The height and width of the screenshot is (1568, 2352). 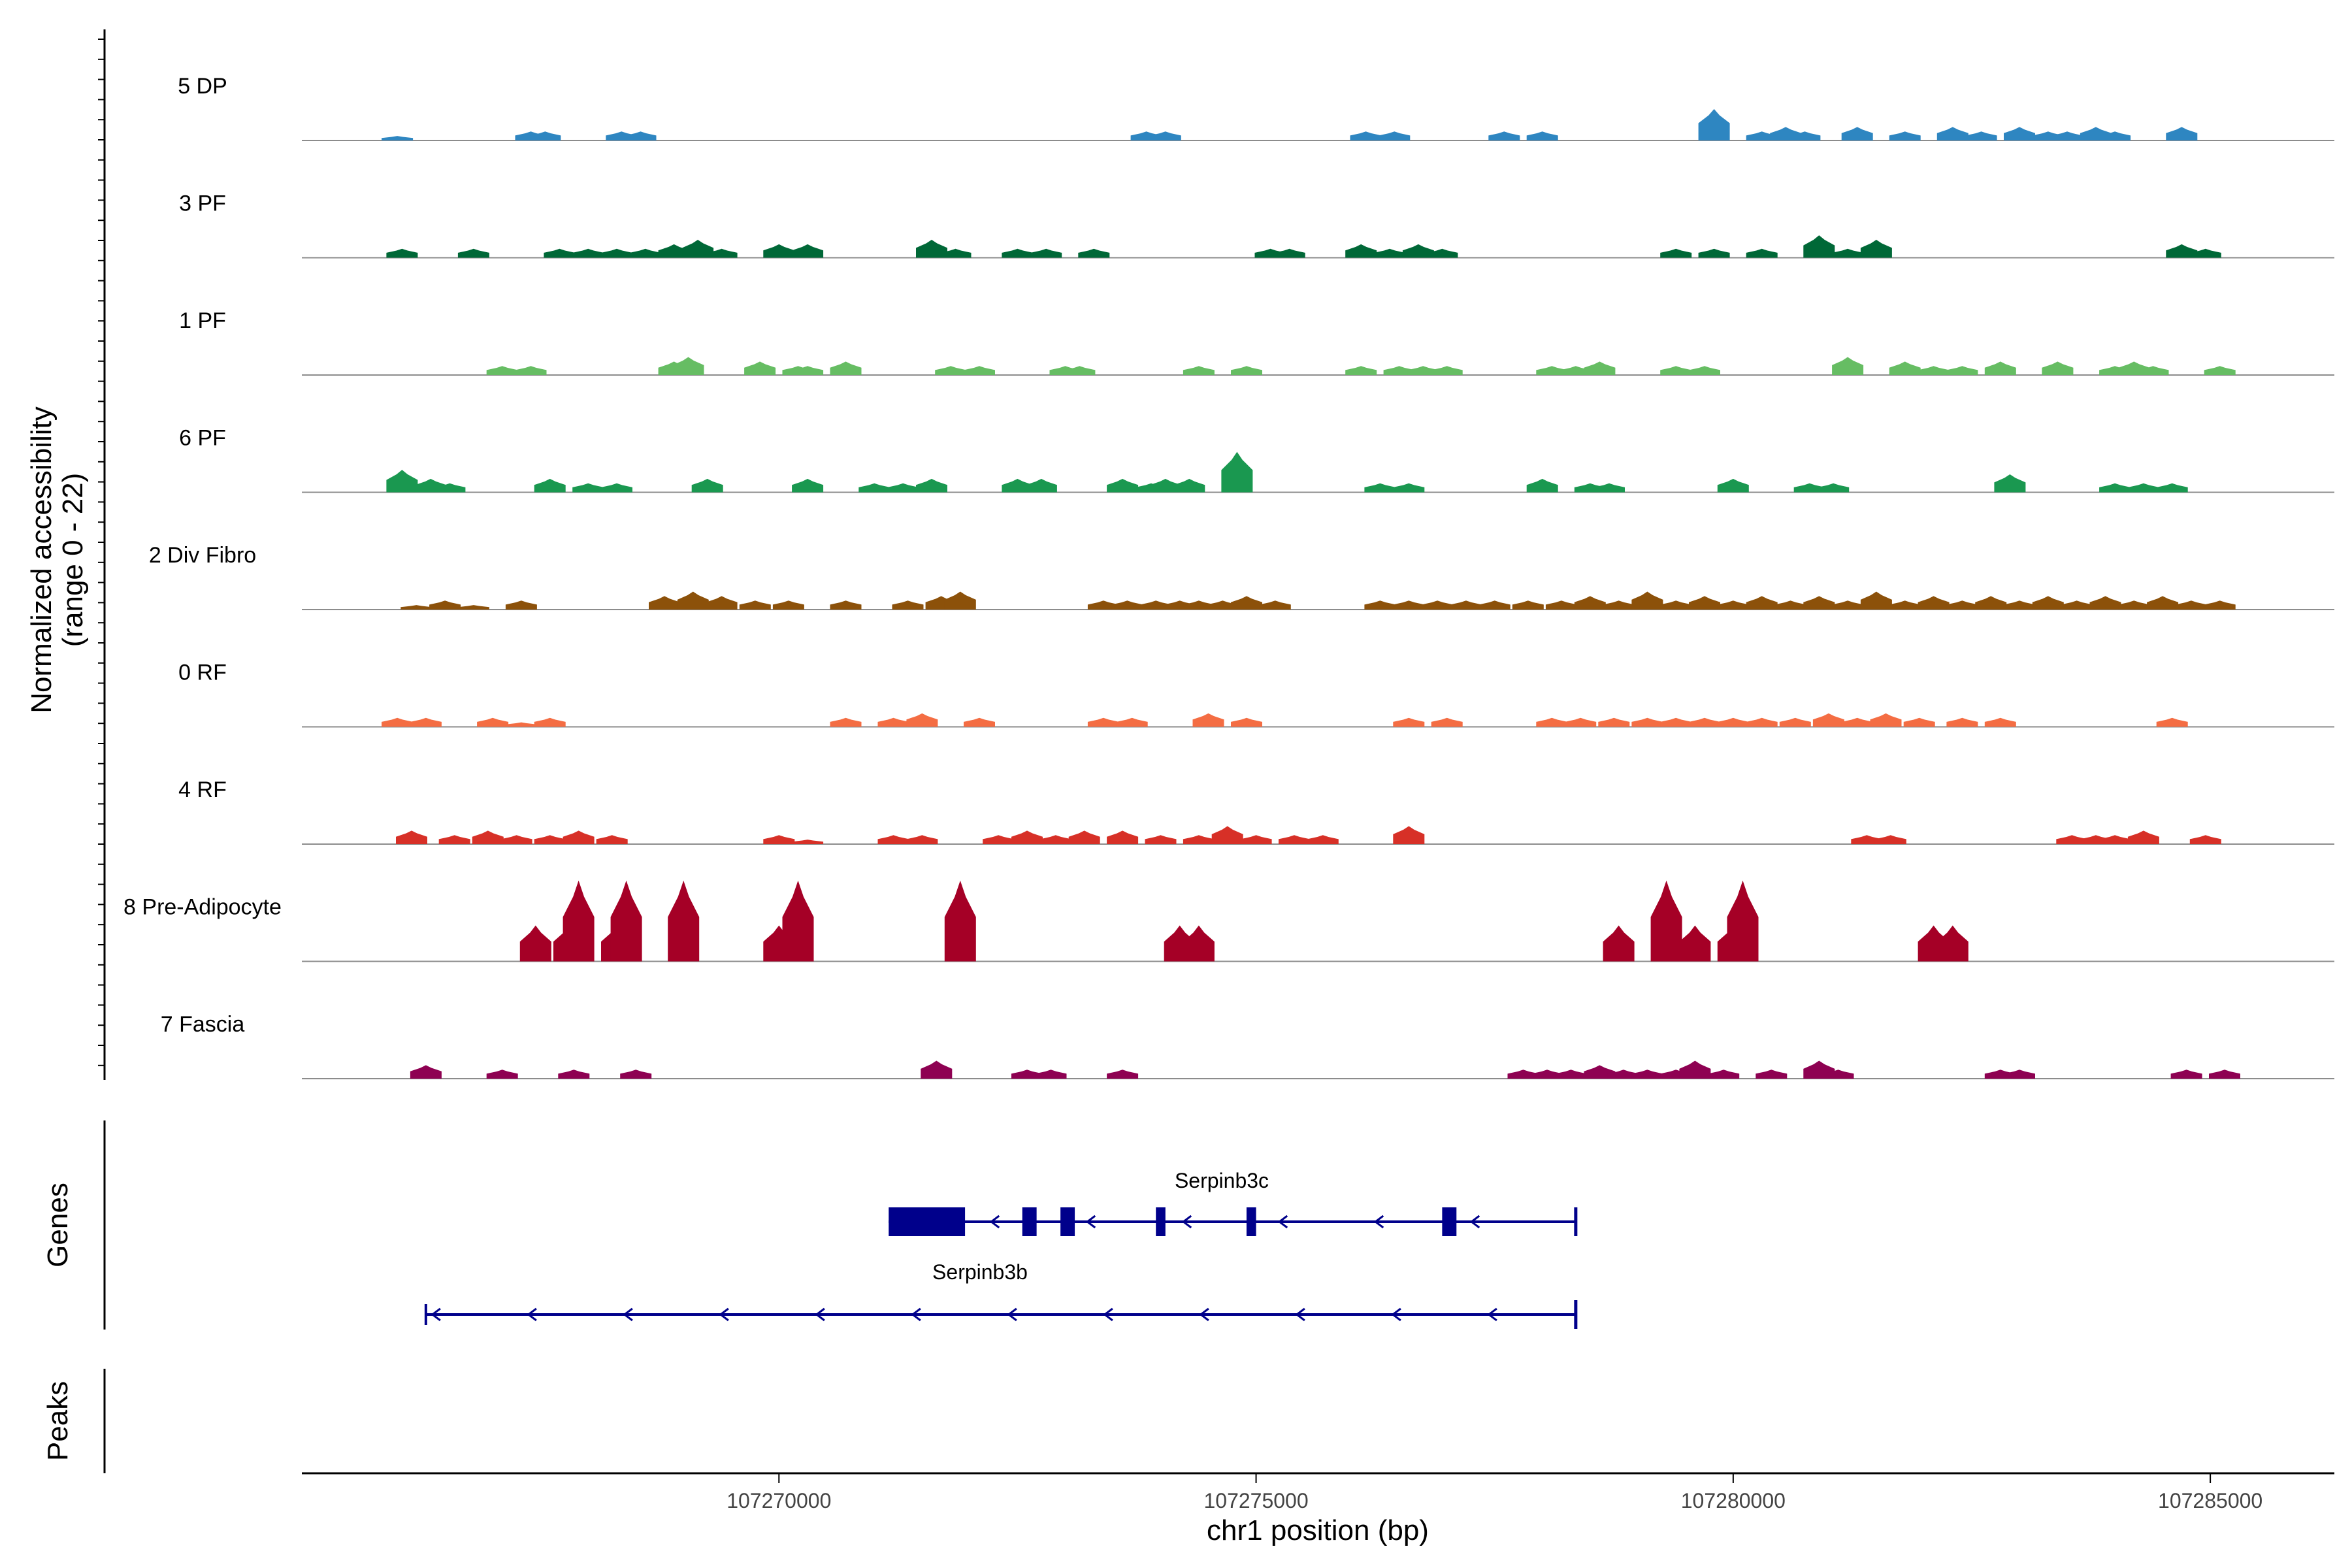 I want to click on track-8-pre-adipocyte: 8 Pre-Adipocyte, so click(x=1228, y=921).